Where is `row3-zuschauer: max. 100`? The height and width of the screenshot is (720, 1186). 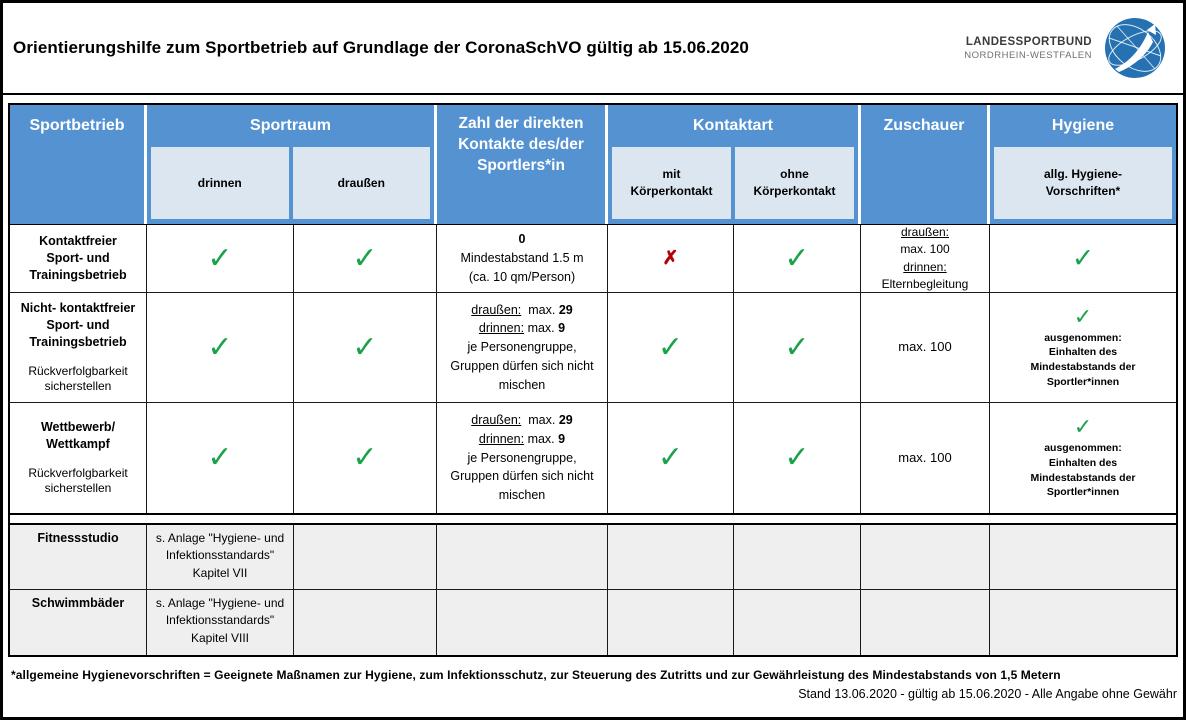
row3-zuschauer: max. 100 is located at coordinates (925, 458).